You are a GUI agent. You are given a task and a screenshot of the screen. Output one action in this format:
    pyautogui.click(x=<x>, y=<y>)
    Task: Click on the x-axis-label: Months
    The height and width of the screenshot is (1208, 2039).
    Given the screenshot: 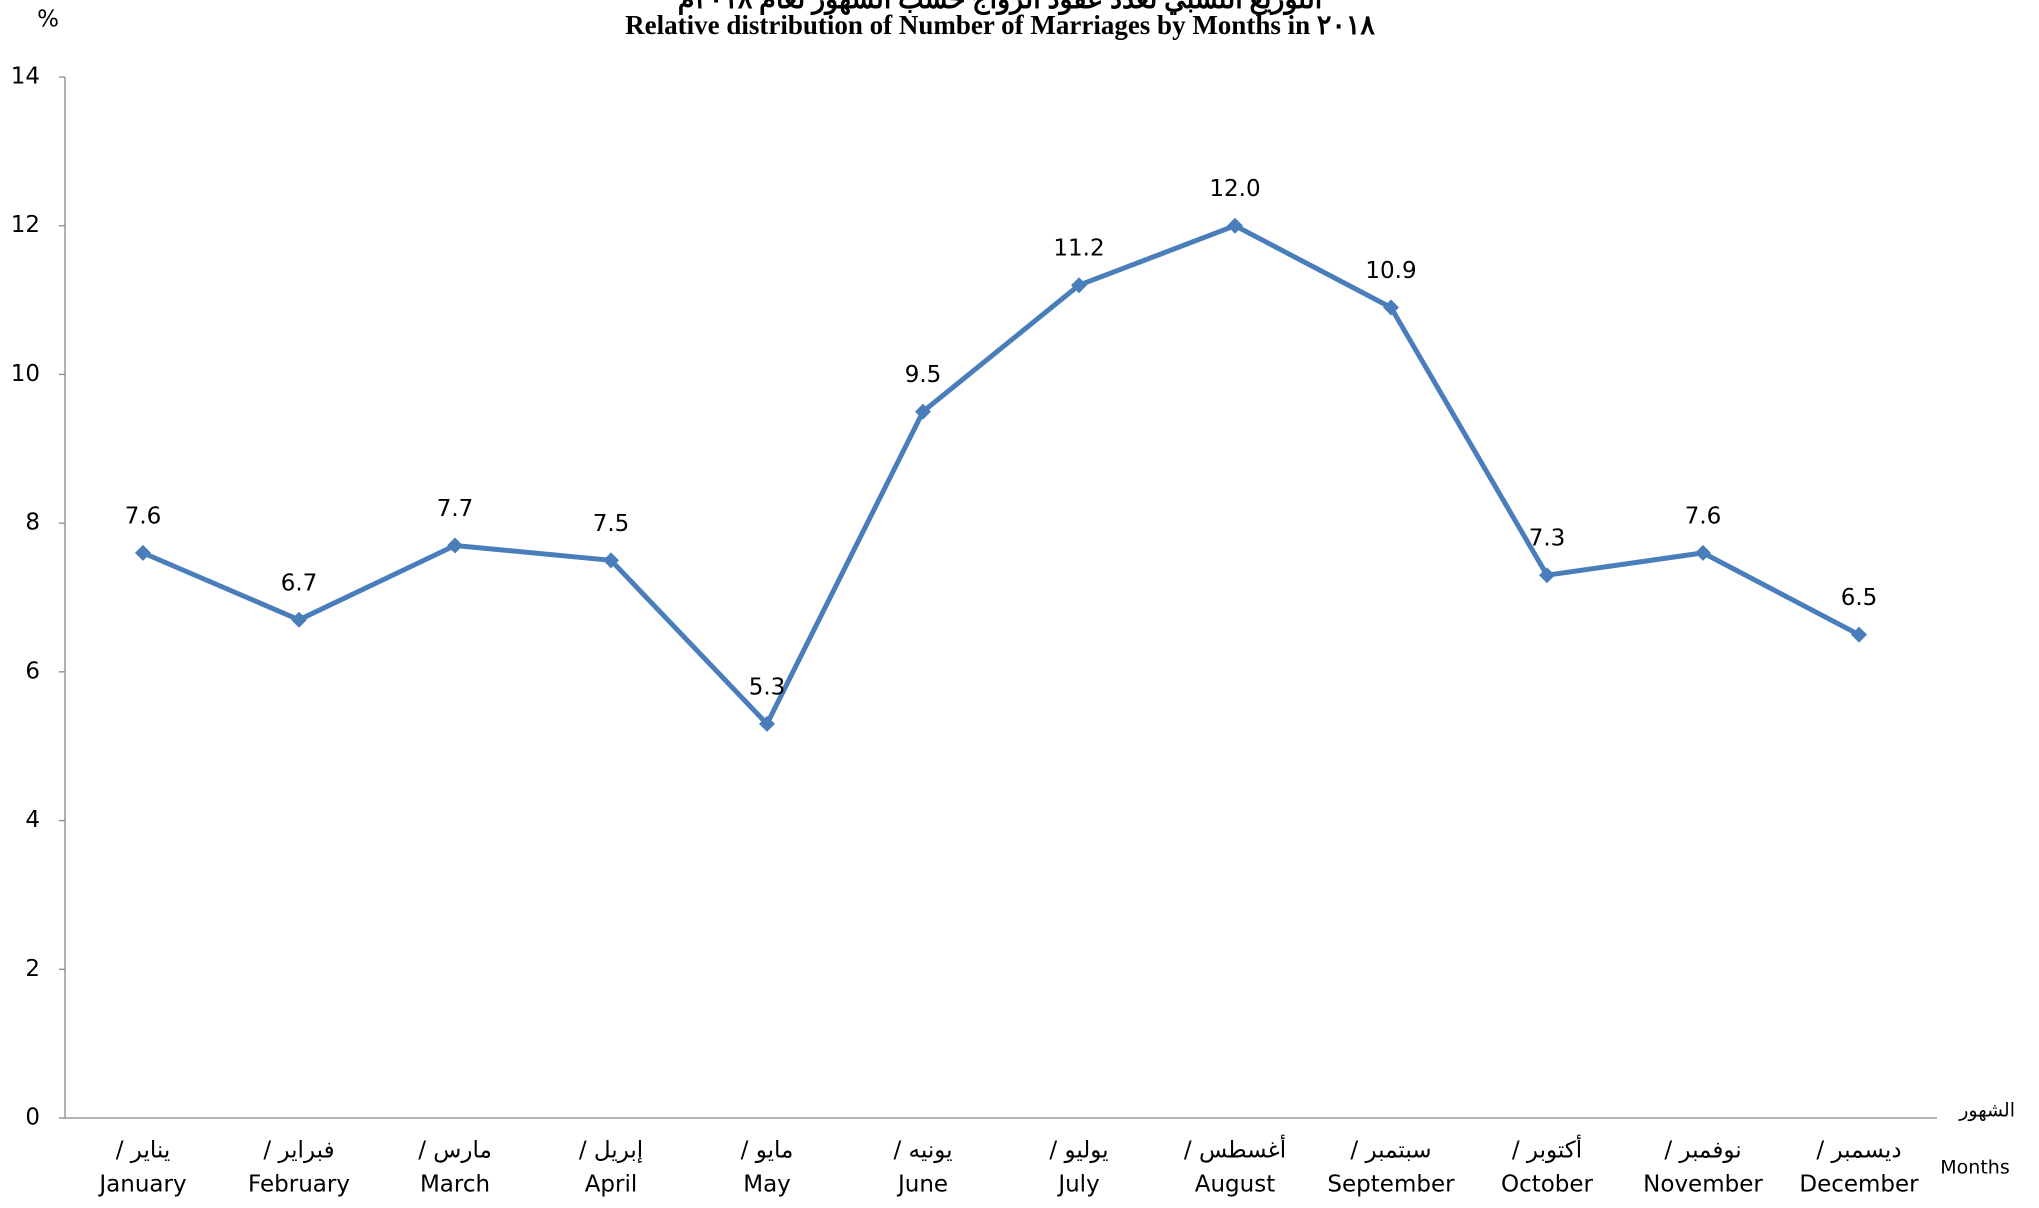 What is the action you would take?
    pyautogui.click(x=1974, y=1168)
    